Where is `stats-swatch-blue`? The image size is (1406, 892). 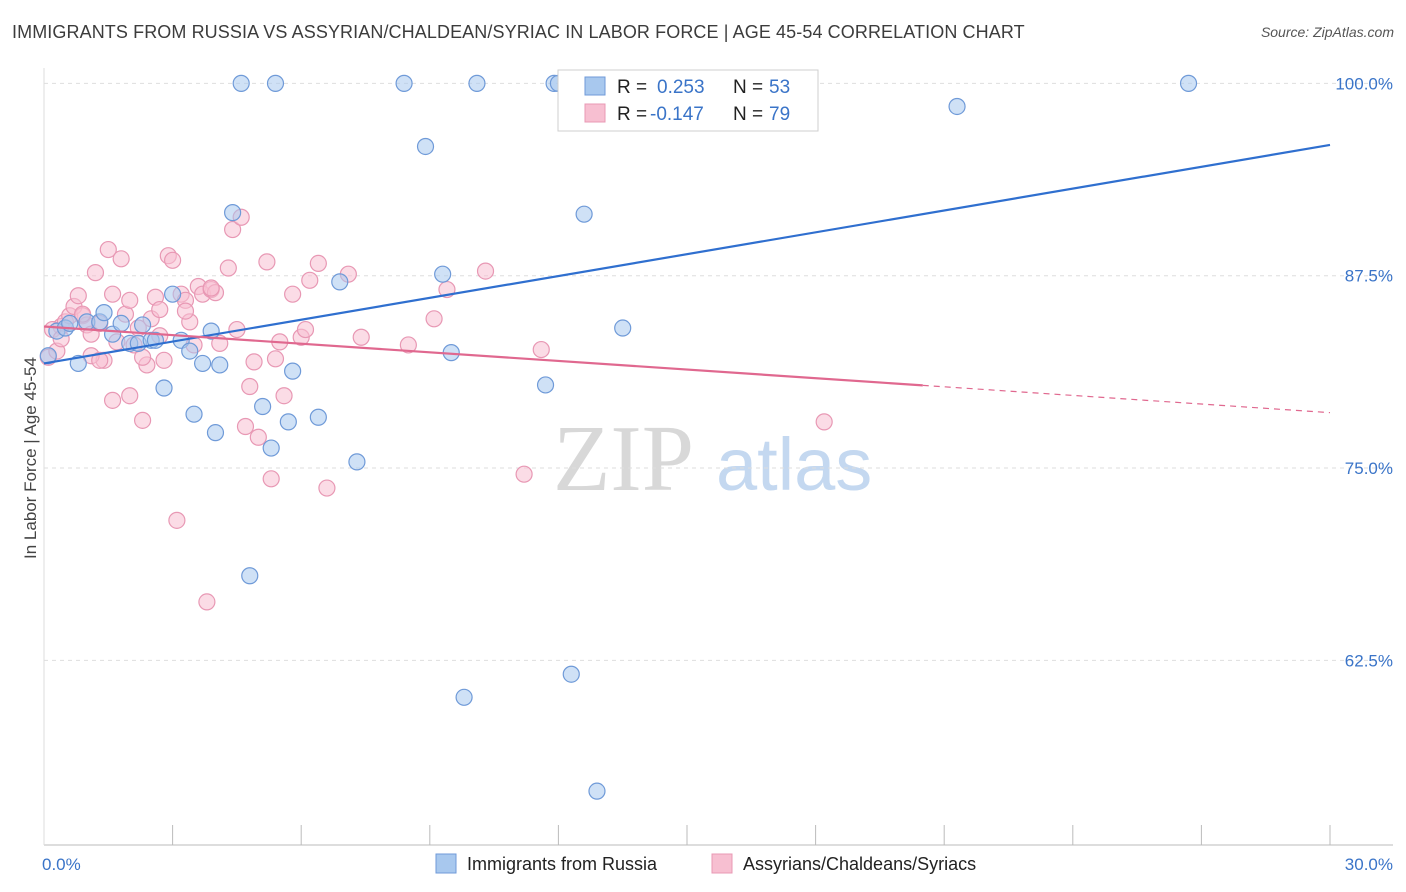 stats-swatch-blue is located at coordinates (595, 86).